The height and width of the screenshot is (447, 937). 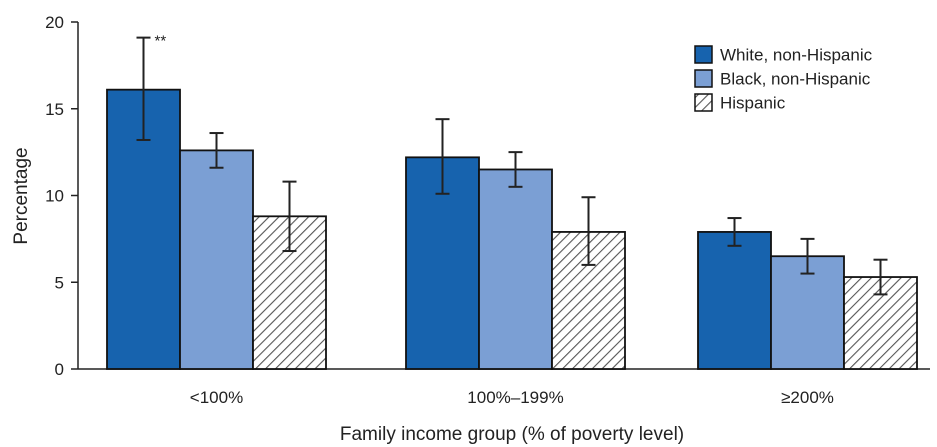 I want to click on x-category-label: 100%–199%, so click(x=515, y=397).